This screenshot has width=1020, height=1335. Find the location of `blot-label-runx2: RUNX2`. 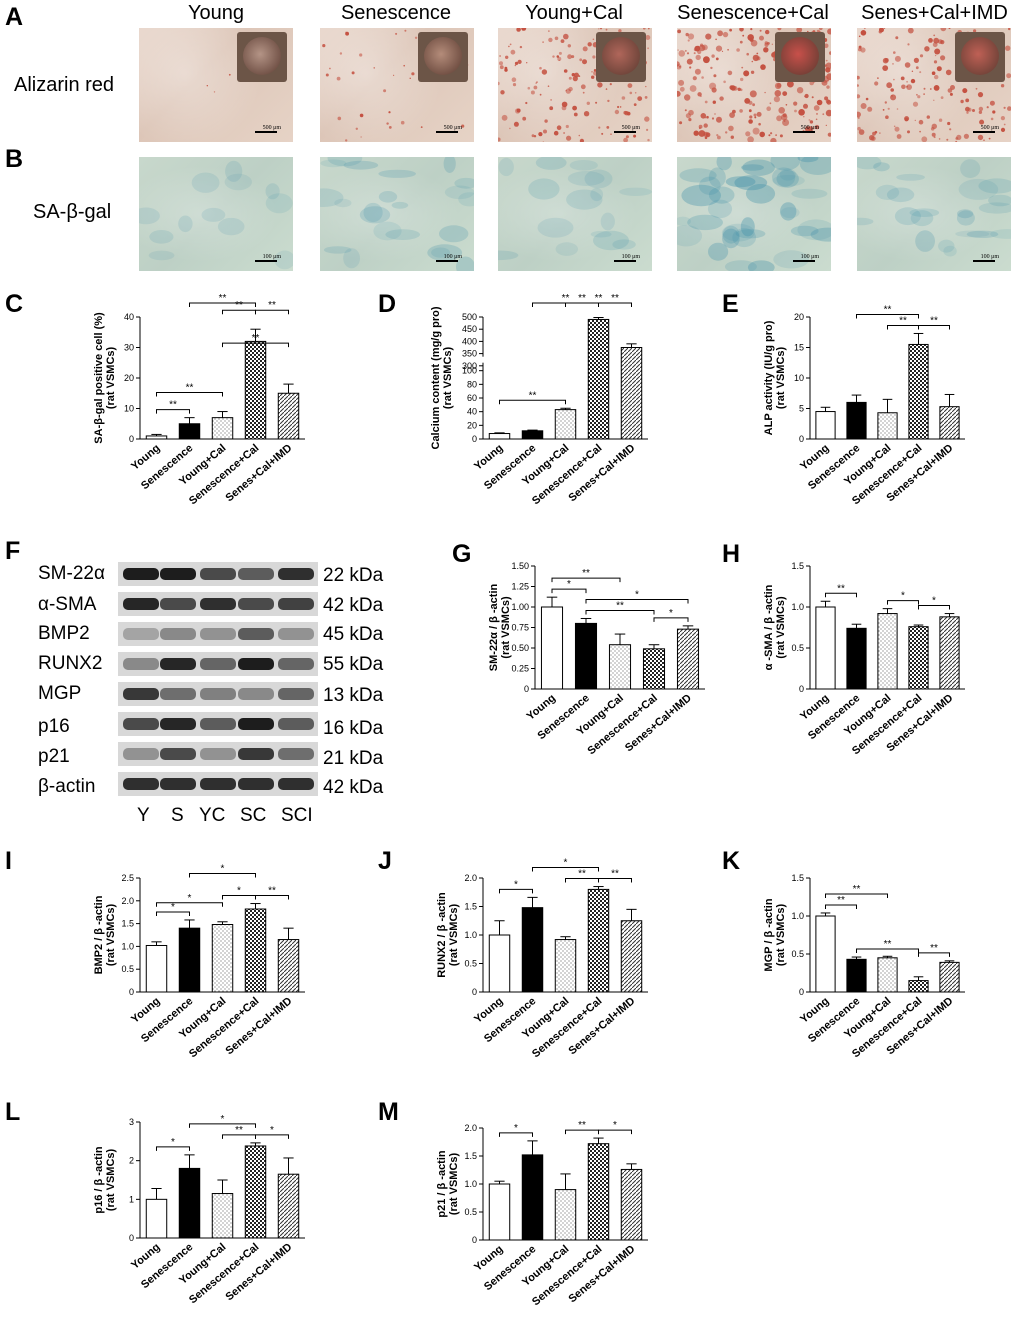

blot-label-runx2: RUNX2 is located at coordinates (70, 663).